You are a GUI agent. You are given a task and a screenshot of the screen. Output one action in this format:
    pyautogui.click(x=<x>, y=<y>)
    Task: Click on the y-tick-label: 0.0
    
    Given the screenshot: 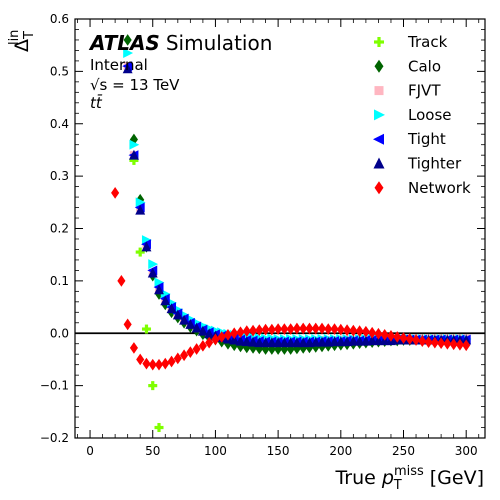 What is the action you would take?
    pyautogui.click(x=59, y=333)
    